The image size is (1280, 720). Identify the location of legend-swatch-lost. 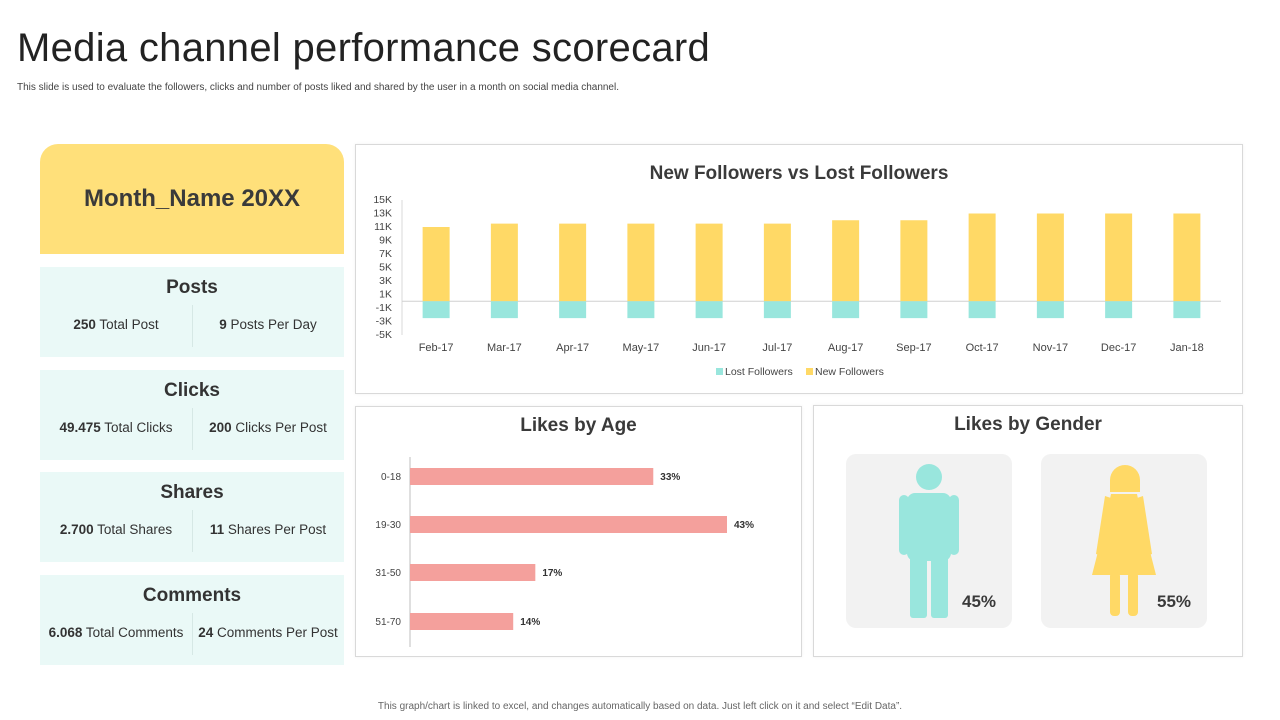
(719, 371).